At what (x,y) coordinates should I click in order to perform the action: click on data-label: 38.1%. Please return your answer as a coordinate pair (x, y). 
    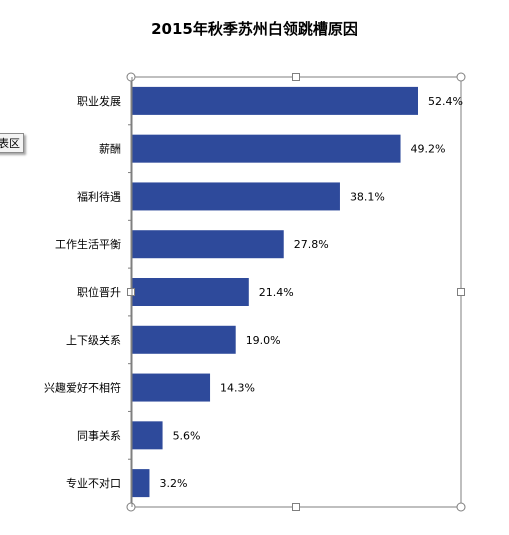
    Looking at the image, I should click on (367, 196).